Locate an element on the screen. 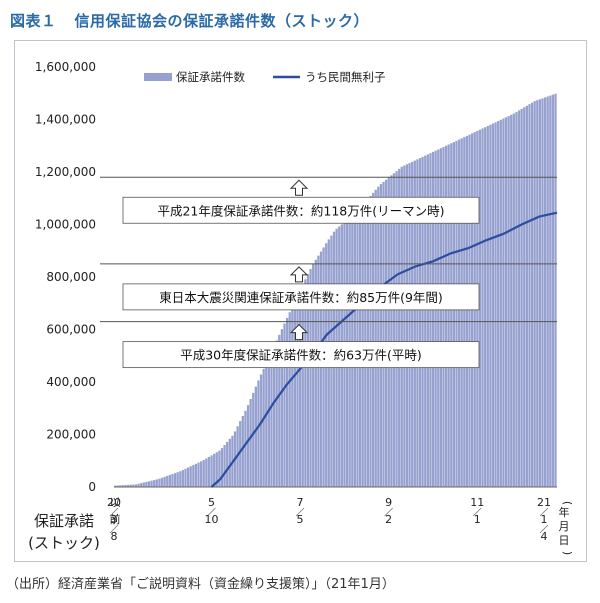 The image size is (600, 603). x-axis-title: 保証承諾 is located at coordinates (64, 521).